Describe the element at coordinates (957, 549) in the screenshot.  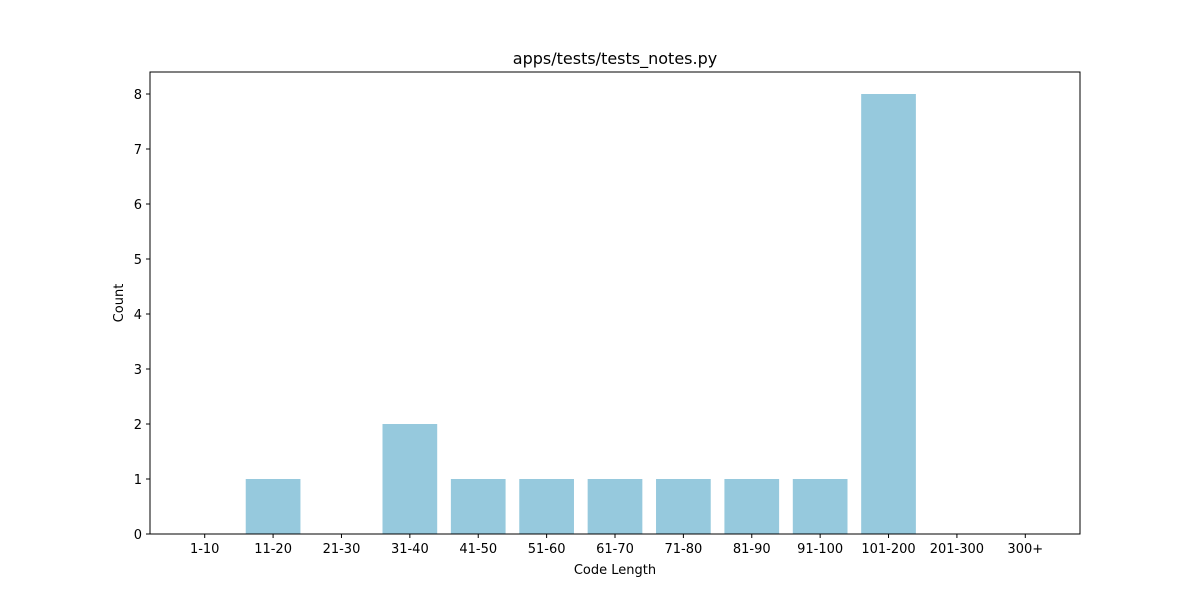
I see `x-tick-label: 201-300` at that location.